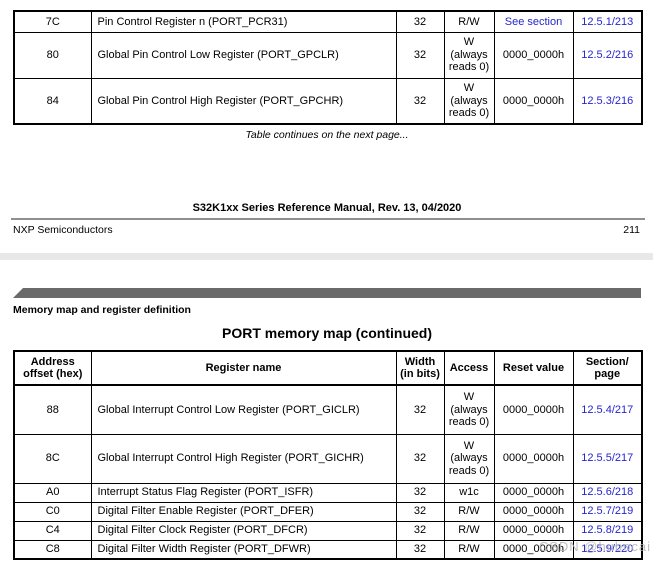 The image size is (653, 561). Describe the element at coordinates (607, 511) in the screenshot. I see `section-page-link: 12.5.7/219` at that location.